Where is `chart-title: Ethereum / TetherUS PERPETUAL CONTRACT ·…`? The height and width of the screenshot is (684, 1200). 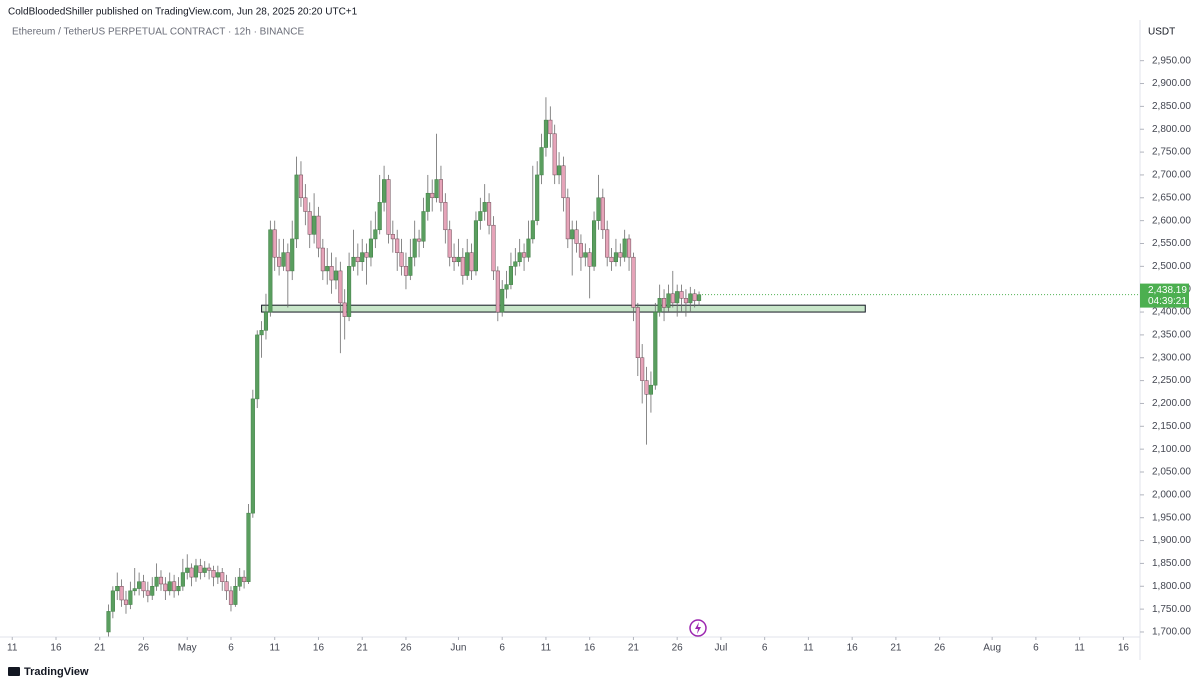 chart-title: Ethereum / TetherUS PERPETUAL CONTRACT ·… is located at coordinates (158, 32).